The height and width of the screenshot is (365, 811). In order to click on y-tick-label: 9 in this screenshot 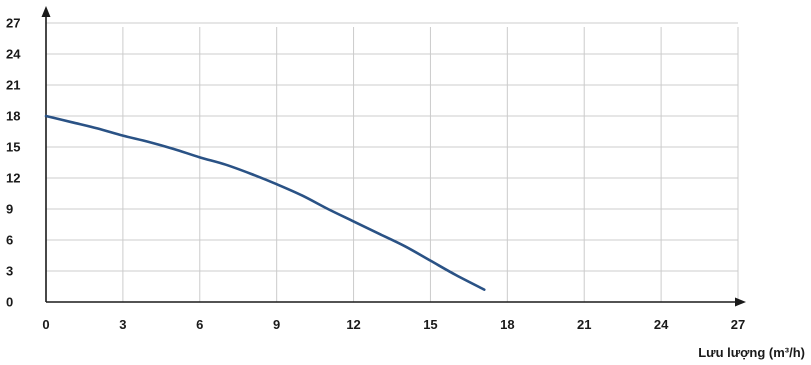, I will do `click(9, 209)`.